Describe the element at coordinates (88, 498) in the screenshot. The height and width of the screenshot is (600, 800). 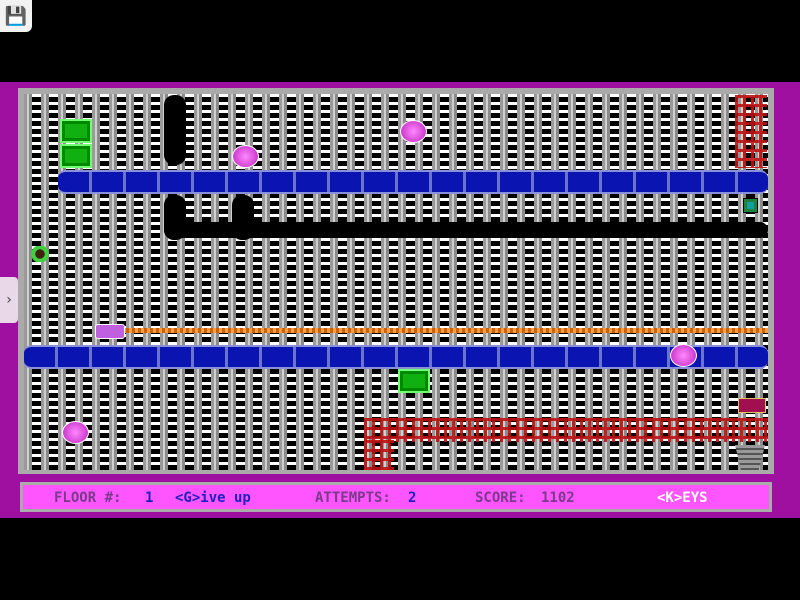
I see `floor-label: FLOOR #:` at that location.